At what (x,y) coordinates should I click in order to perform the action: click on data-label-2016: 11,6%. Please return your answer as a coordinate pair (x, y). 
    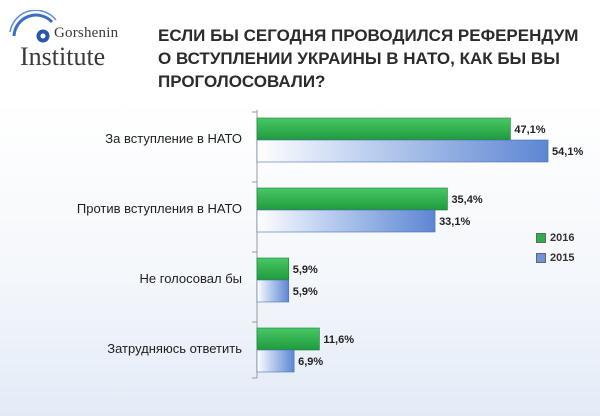
    Looking at the image, I should click on (338, 340).